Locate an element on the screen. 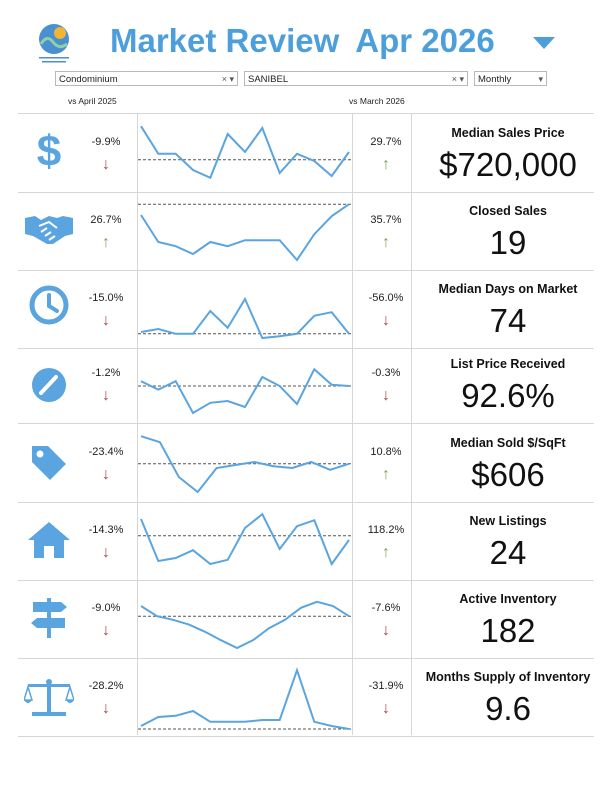 Image resolution: width=612 pixels, height=792 pixels. property-type-value: Condominium is located at coordinates (88, 79).